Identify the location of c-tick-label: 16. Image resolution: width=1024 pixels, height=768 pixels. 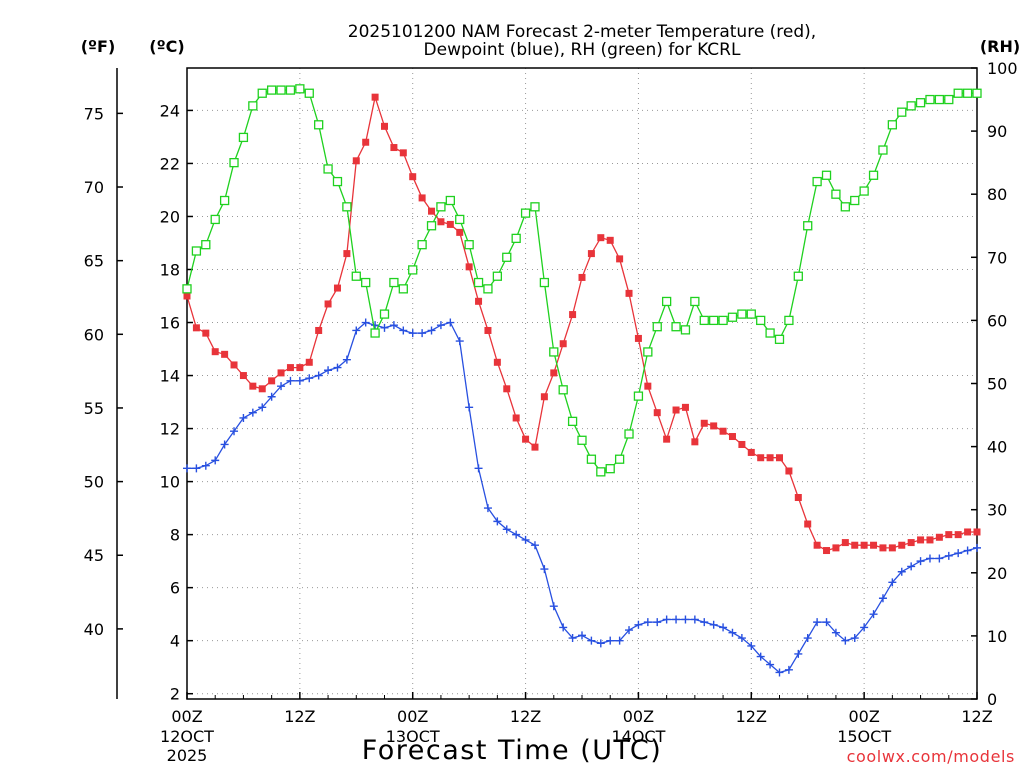
(170, 323).